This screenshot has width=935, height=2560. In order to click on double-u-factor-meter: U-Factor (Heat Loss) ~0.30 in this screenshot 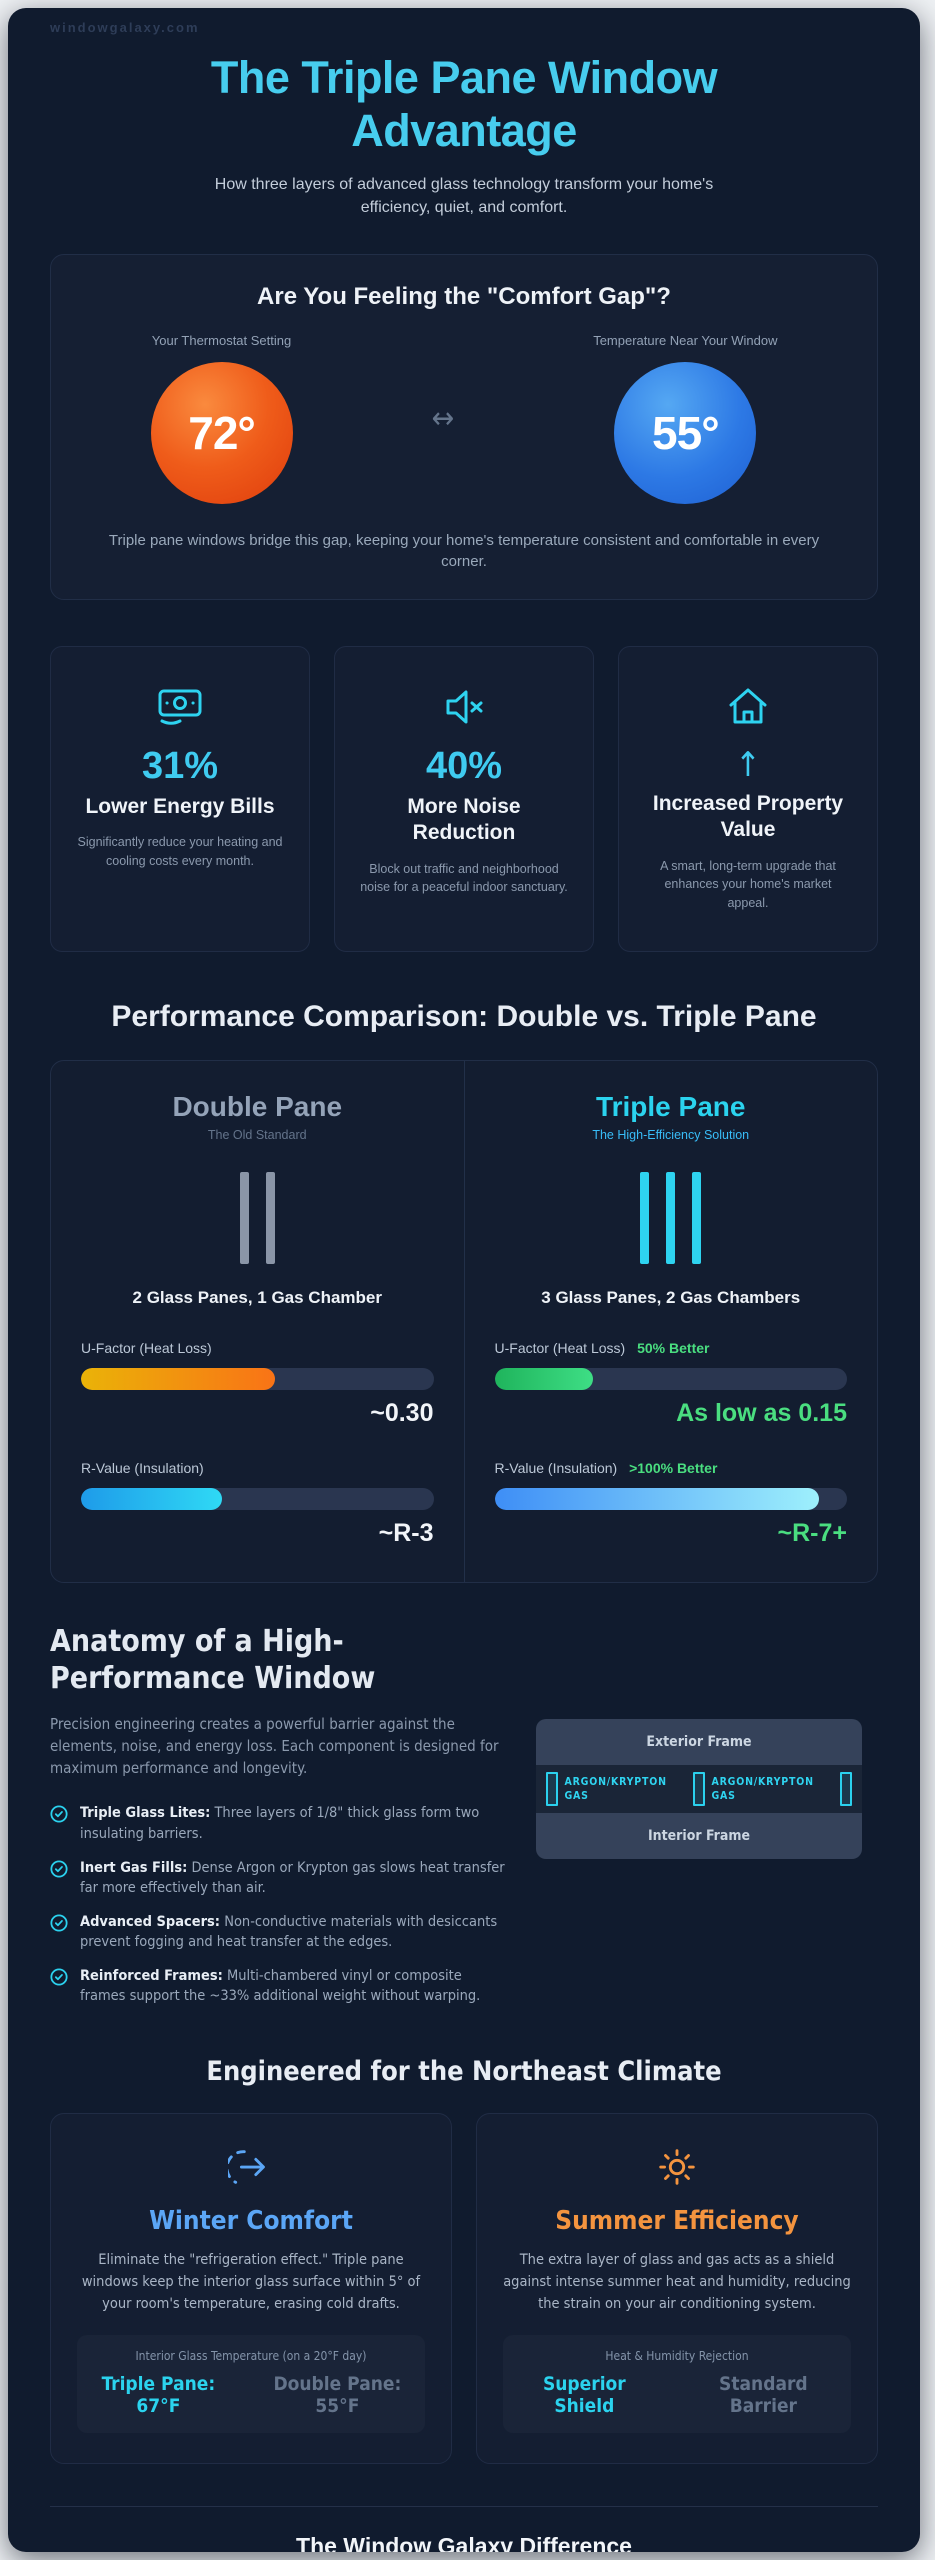, I will do `click(257, 1384)`.